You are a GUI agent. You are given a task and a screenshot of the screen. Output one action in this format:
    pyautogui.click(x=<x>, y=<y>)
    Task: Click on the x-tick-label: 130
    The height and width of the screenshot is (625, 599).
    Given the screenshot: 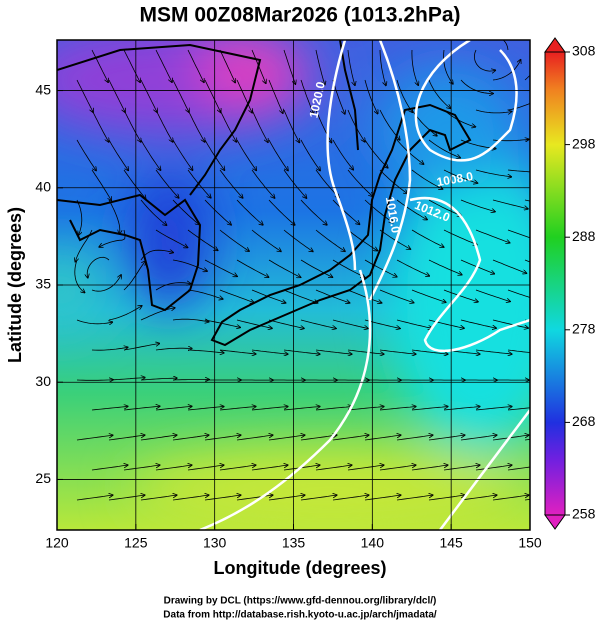 What is the action you would take?
    pyautogui.click(x=215, y=543)
    